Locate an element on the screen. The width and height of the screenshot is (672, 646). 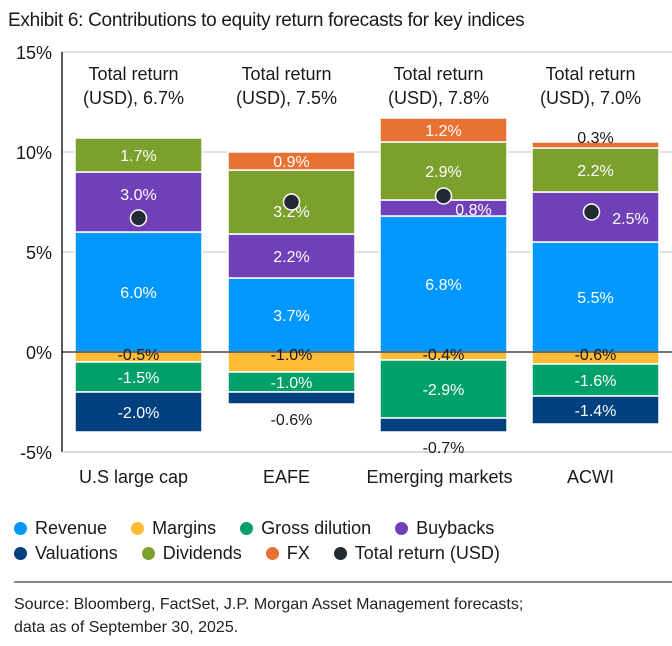
data-label: -1.6% is located at coordinates (596, 381).